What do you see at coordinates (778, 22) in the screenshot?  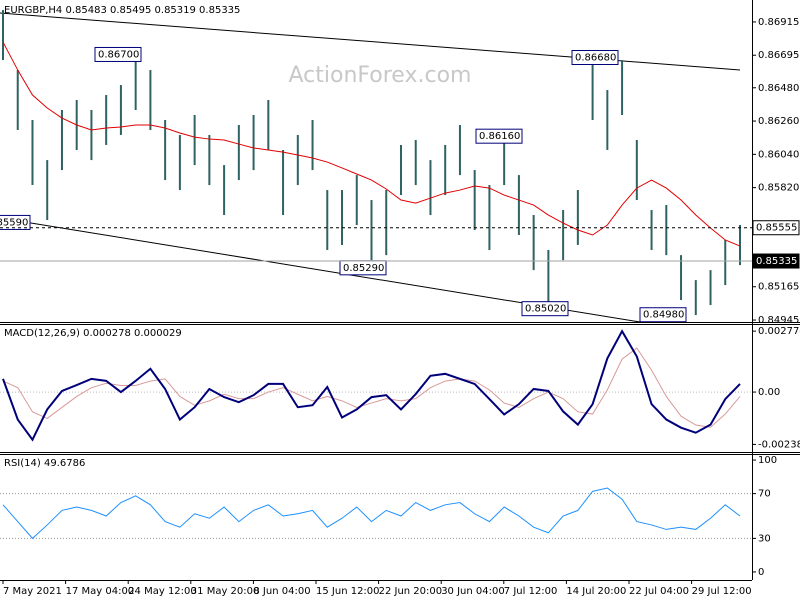 I see `y-tick-label: 0.86915` at bounding box center [778, 22].